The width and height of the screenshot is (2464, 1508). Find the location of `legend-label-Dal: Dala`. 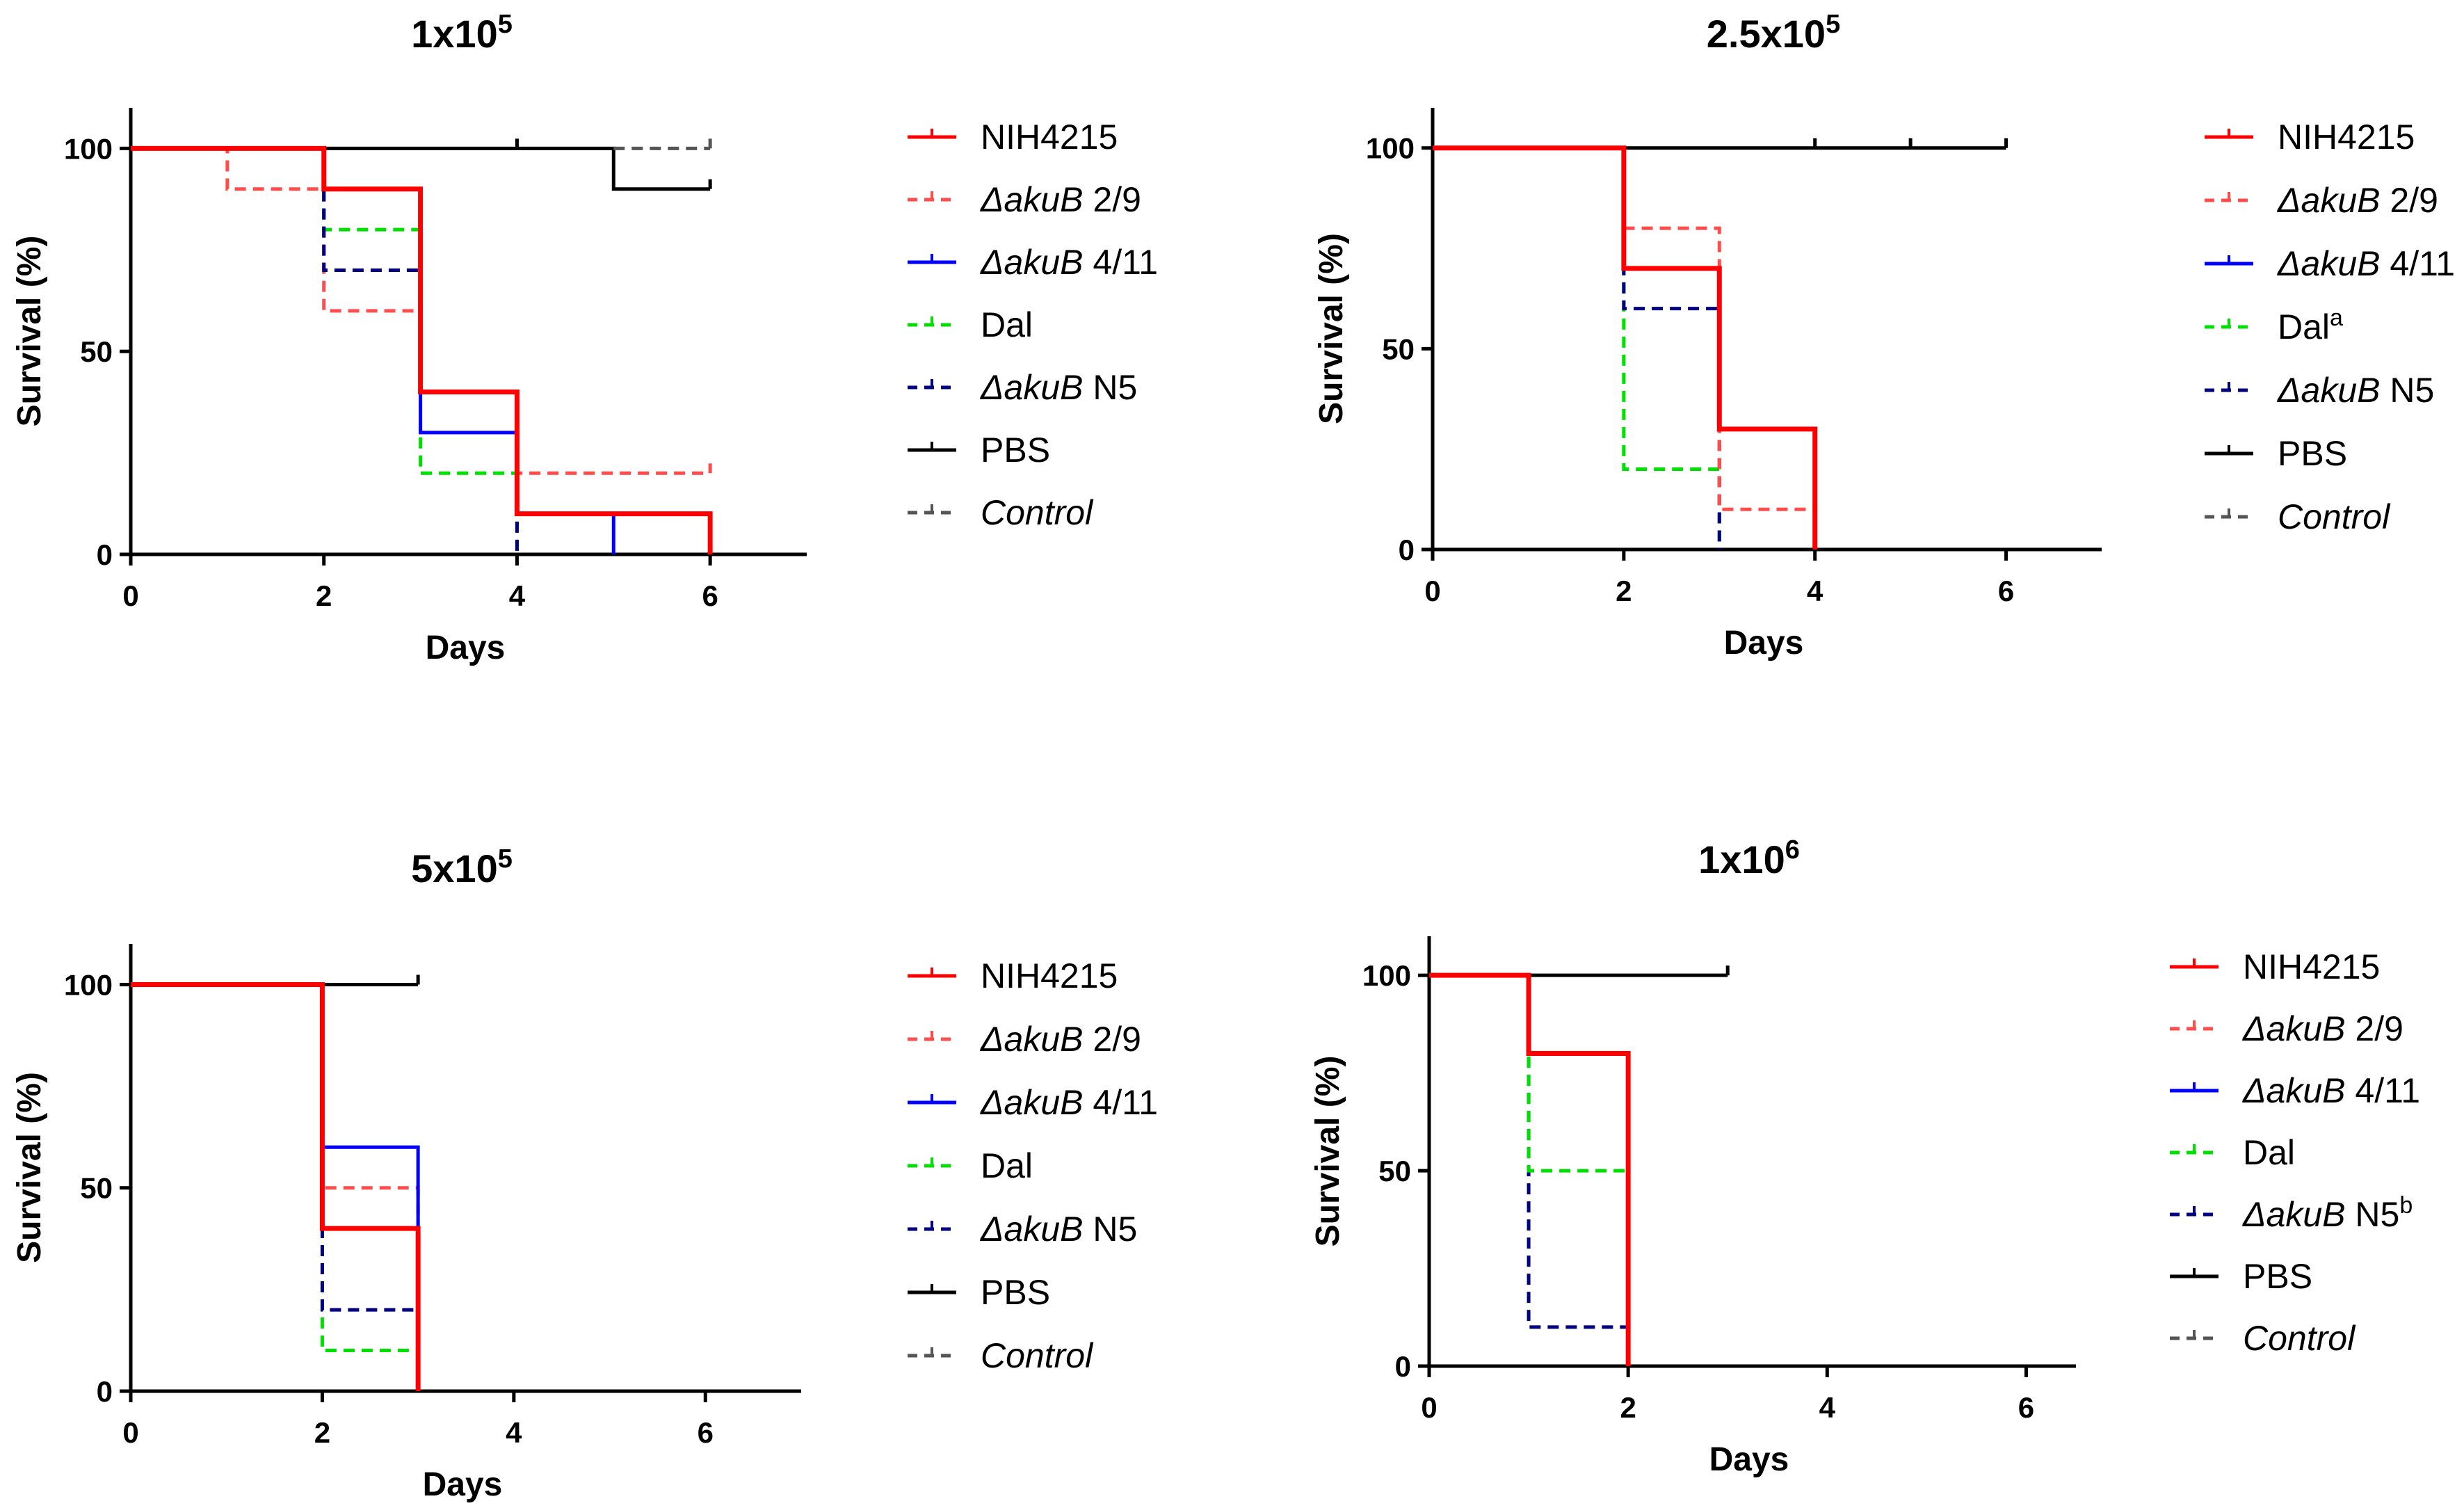

legend-label-Dal: Dala is located at coordinates (2310, 325).